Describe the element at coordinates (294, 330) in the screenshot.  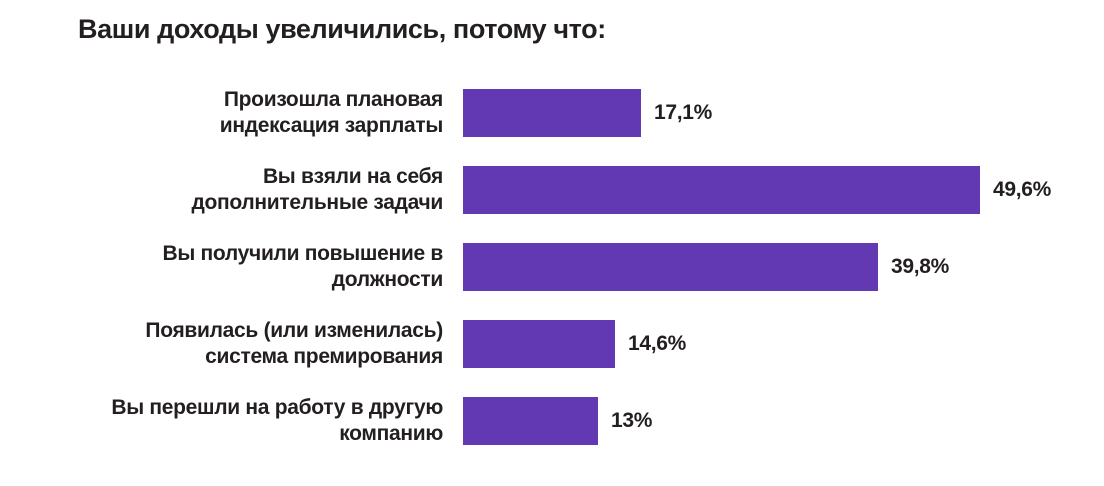
I see `category-label-line: Появилась (или изменилась)` at that location.